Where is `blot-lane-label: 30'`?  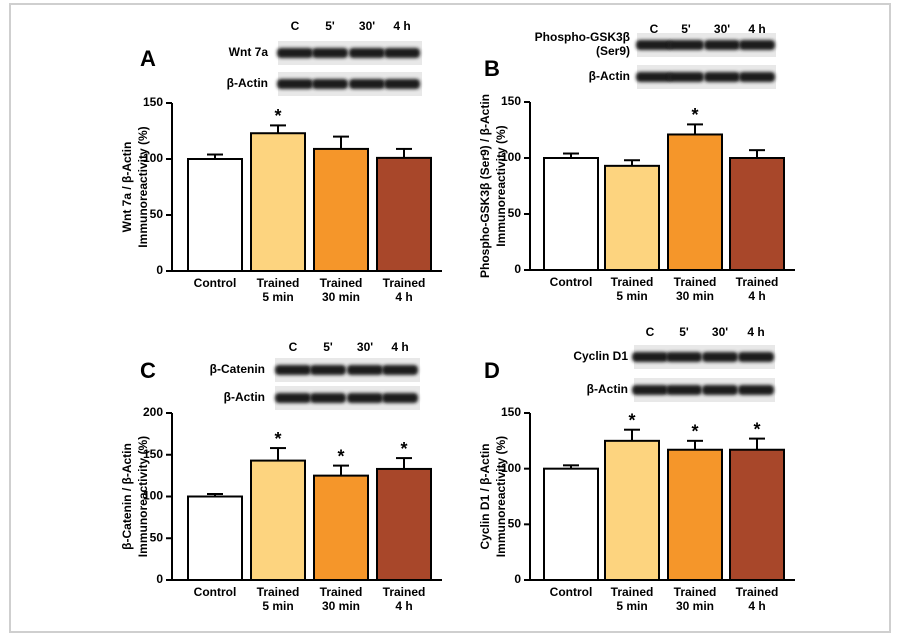
blot-lane-label: 30' is located at coordinates (365, 347).